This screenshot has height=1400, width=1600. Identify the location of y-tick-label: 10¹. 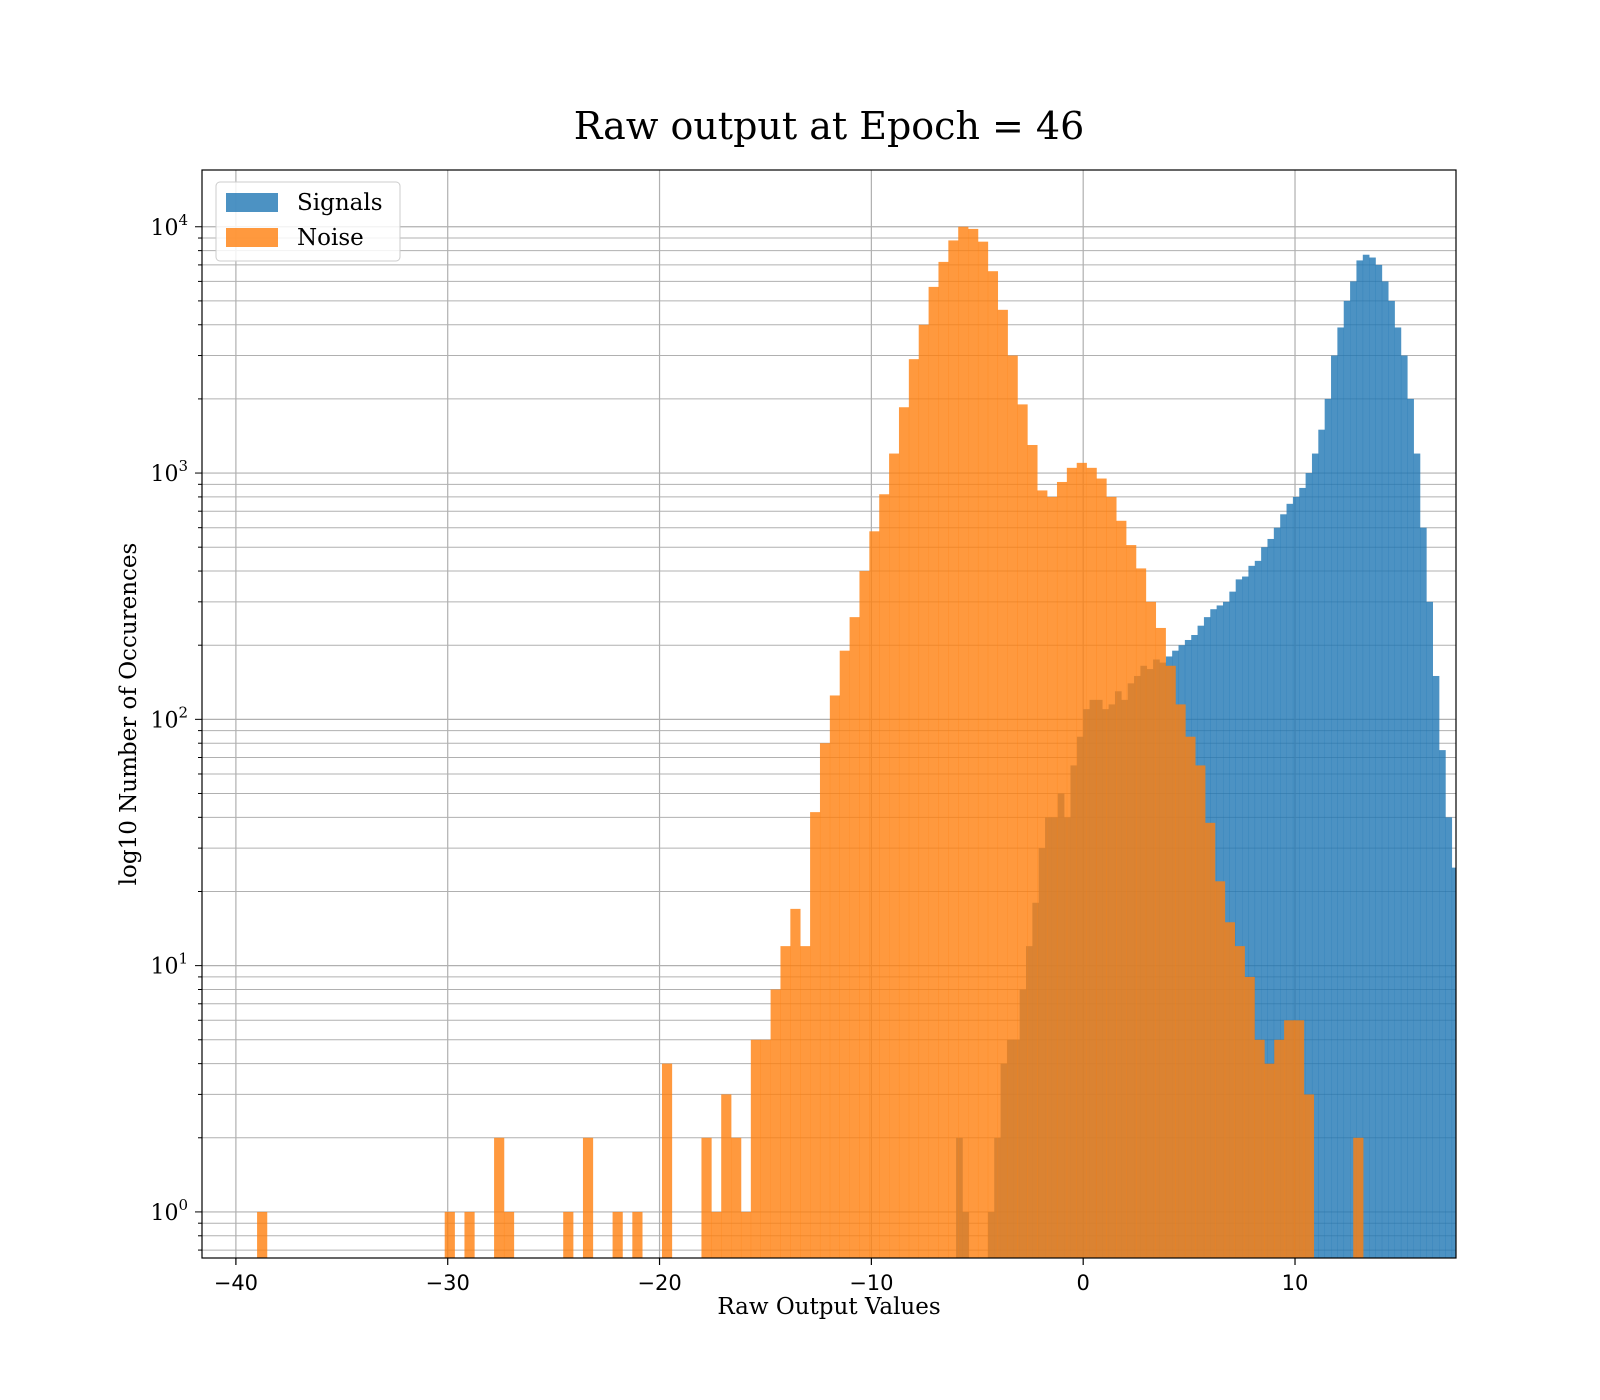
(169, 965).